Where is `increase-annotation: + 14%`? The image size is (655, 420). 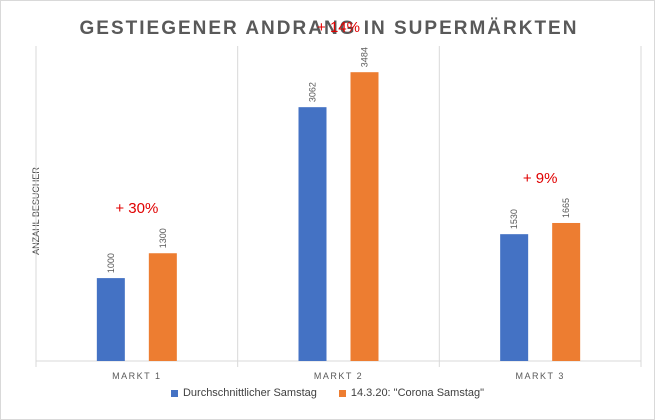
increase-annotation: + 14% is located at coordinates (338, 27).